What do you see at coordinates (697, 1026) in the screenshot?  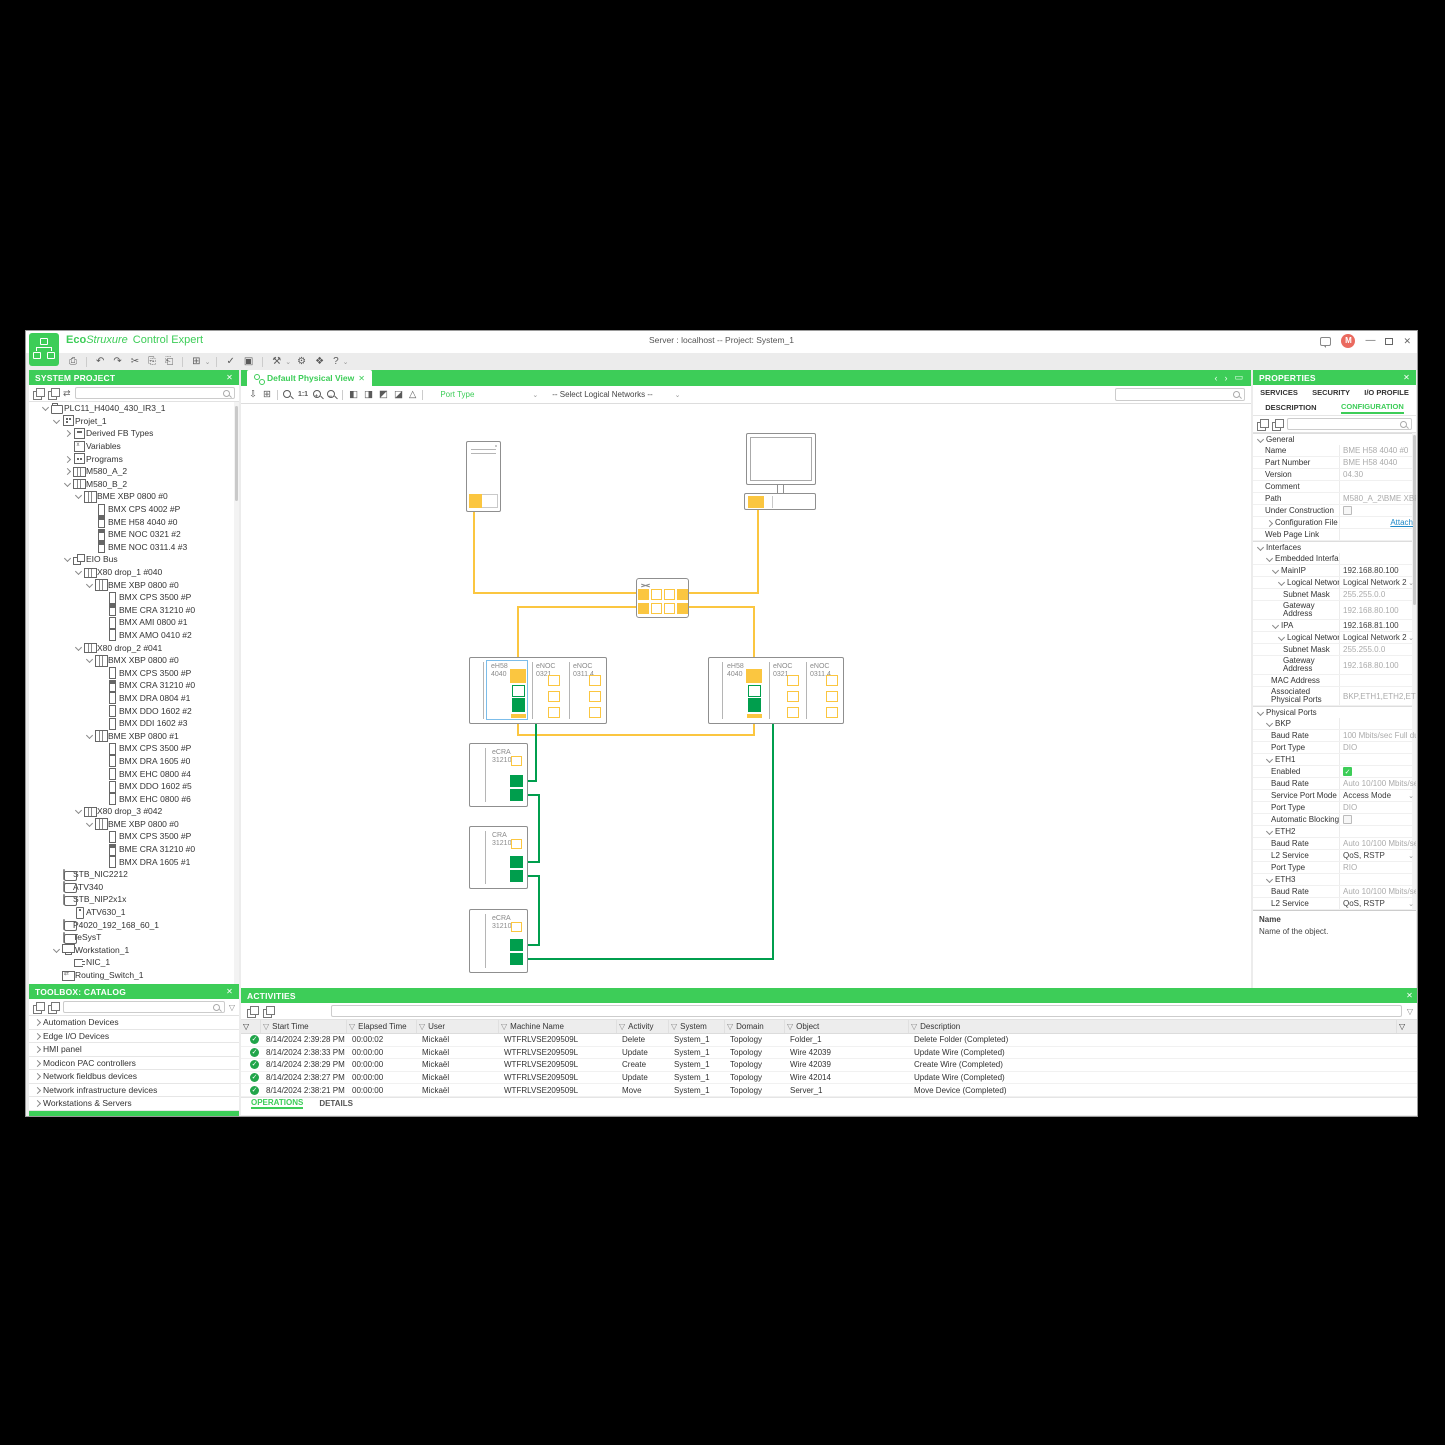 I see `column-header: ▽ System` at bounding box center [697, 1026].